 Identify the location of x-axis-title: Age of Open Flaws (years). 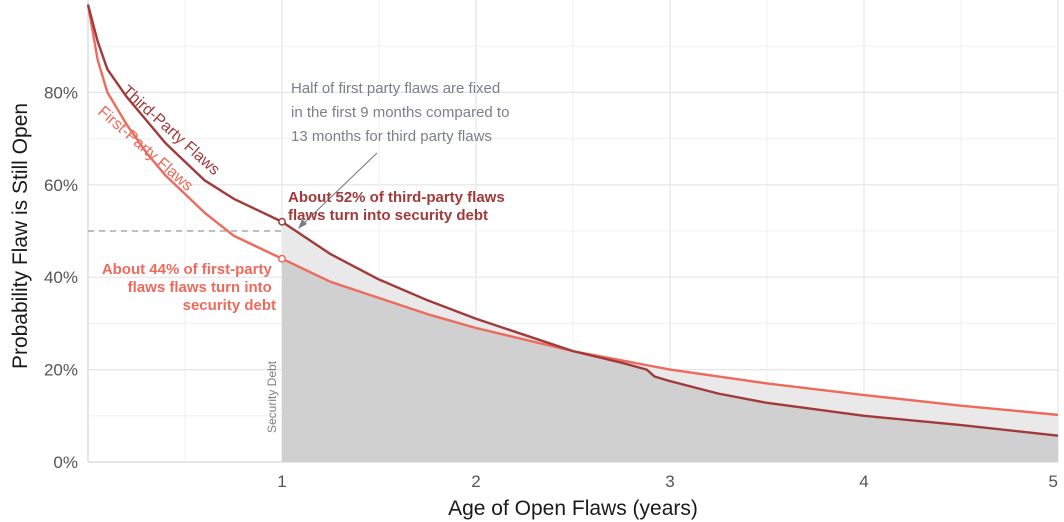
(573, 508).